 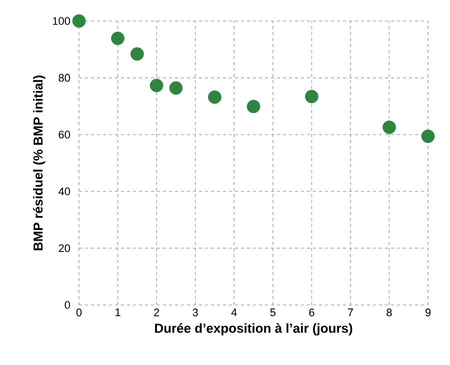 What do you see at coordinates (118, 312) in the screenshot?
I see `x-tick-label: 1` at bounding box center [118, 312].